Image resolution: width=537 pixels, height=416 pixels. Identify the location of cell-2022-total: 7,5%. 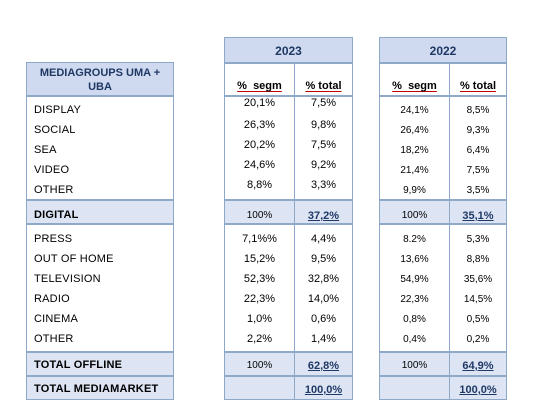
(478, 170).